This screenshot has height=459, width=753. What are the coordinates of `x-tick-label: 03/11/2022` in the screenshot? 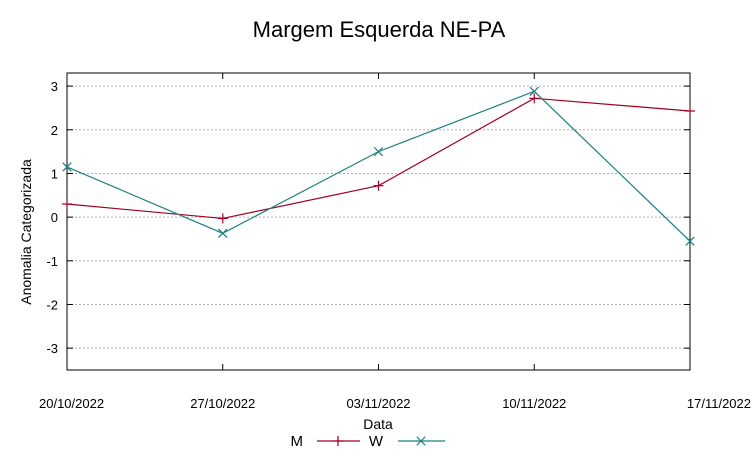 It's located at (378, 403).